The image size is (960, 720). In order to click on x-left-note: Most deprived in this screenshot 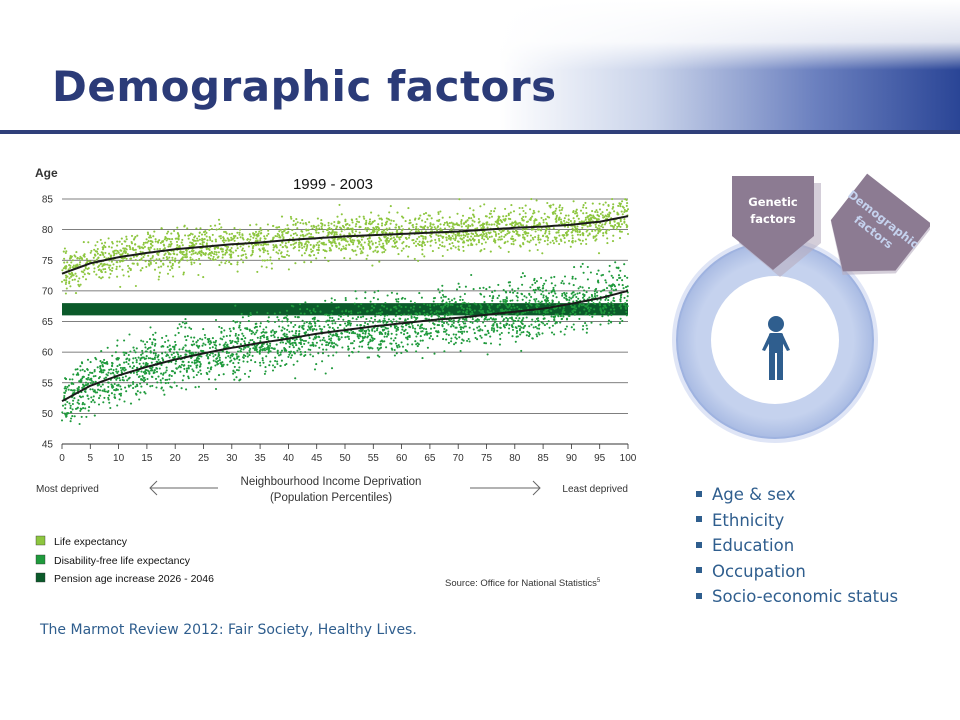, I will do `click(67, 489)`.